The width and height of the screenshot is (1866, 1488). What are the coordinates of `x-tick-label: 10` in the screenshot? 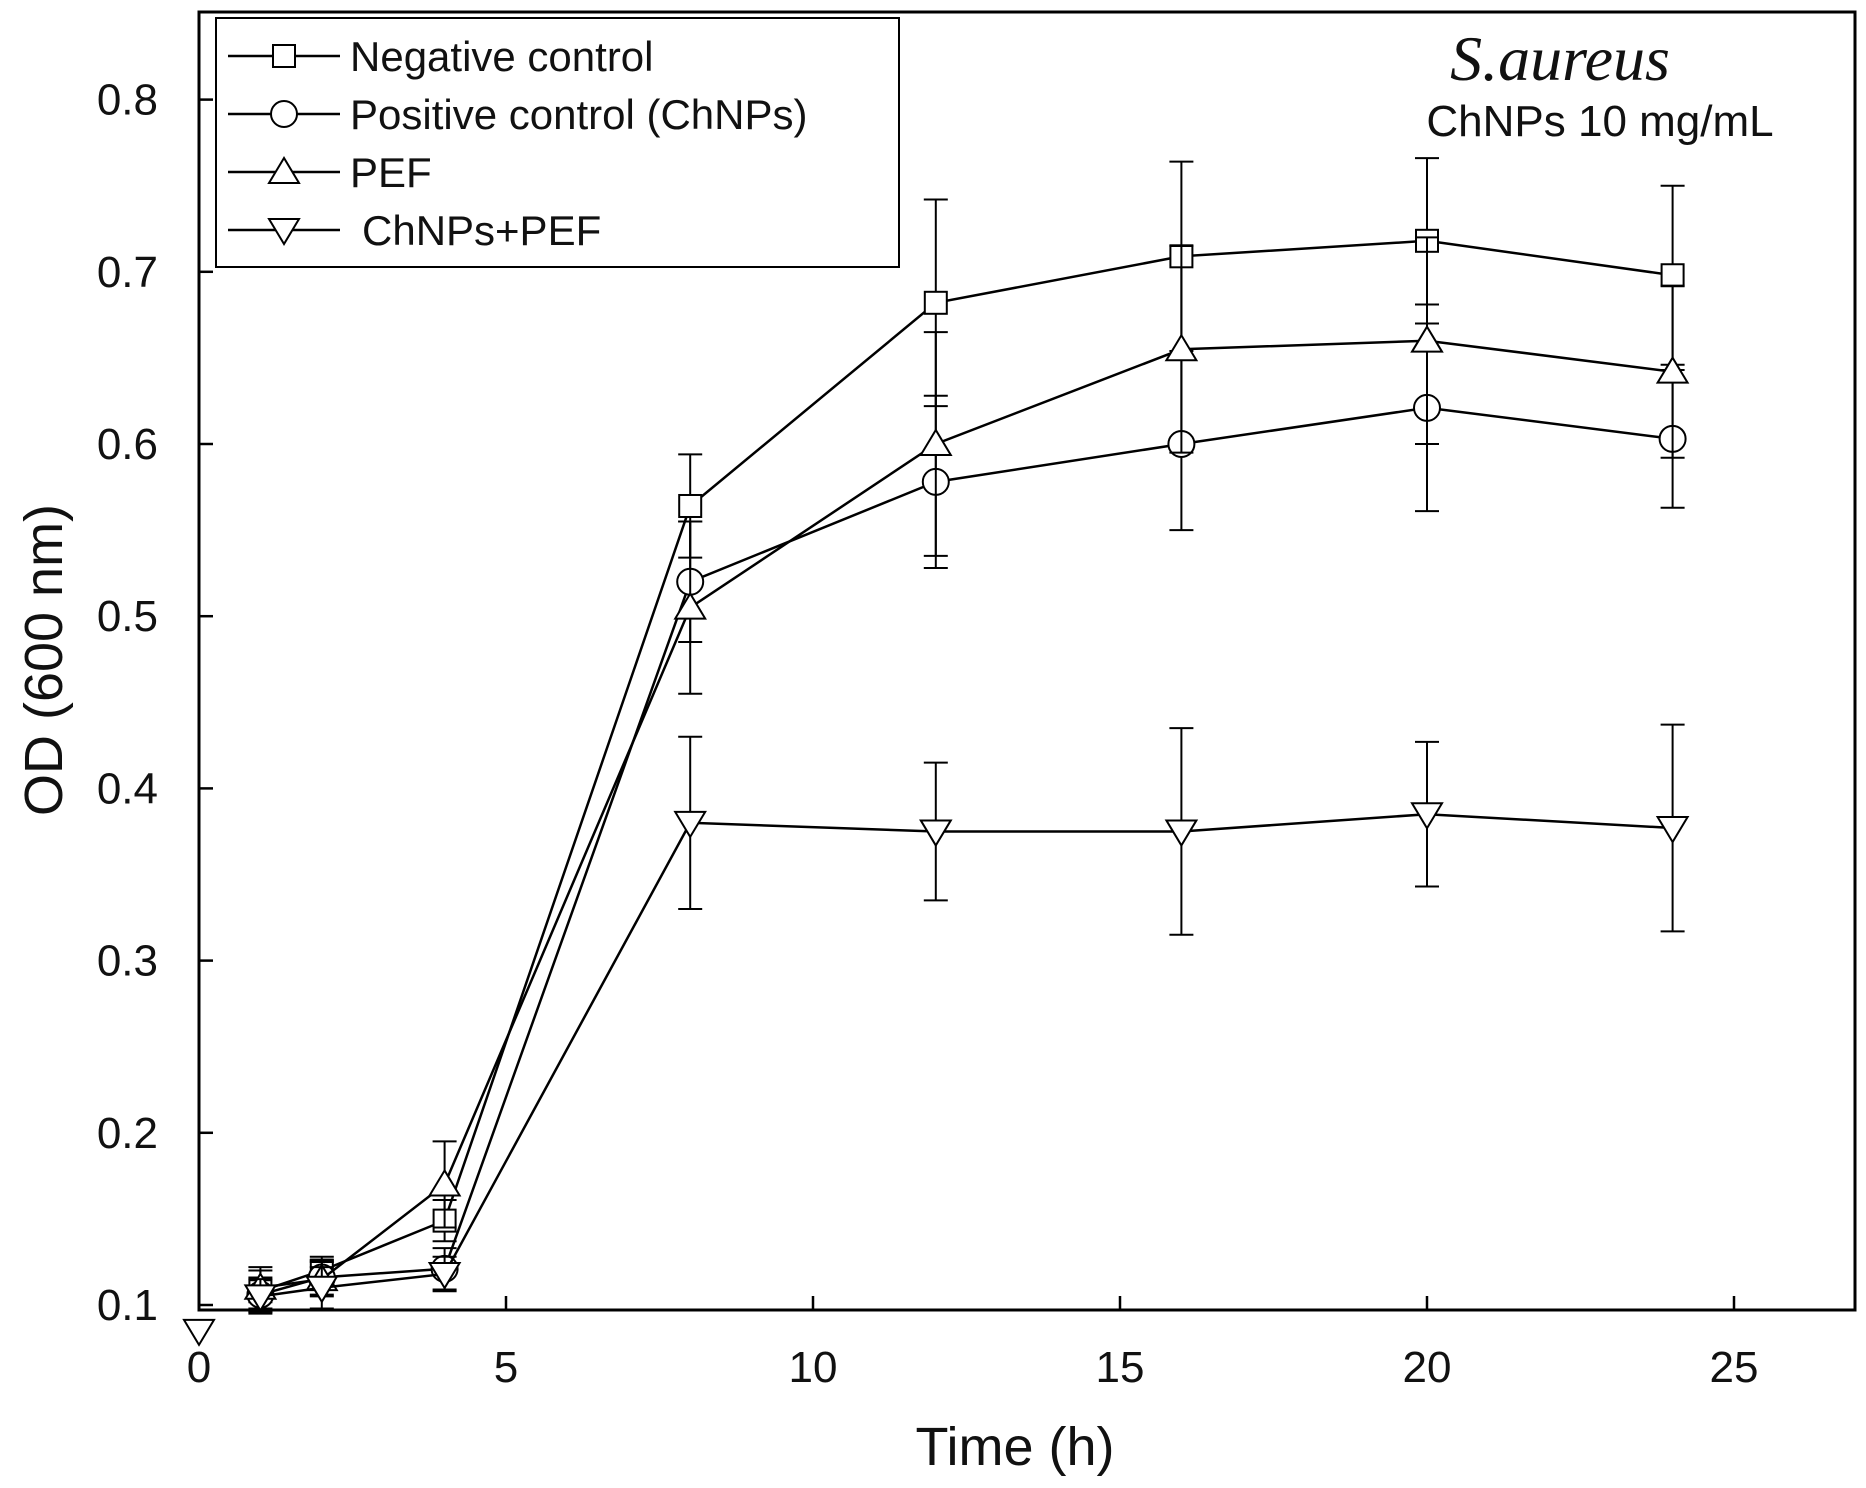 It's located at (813, 1367).